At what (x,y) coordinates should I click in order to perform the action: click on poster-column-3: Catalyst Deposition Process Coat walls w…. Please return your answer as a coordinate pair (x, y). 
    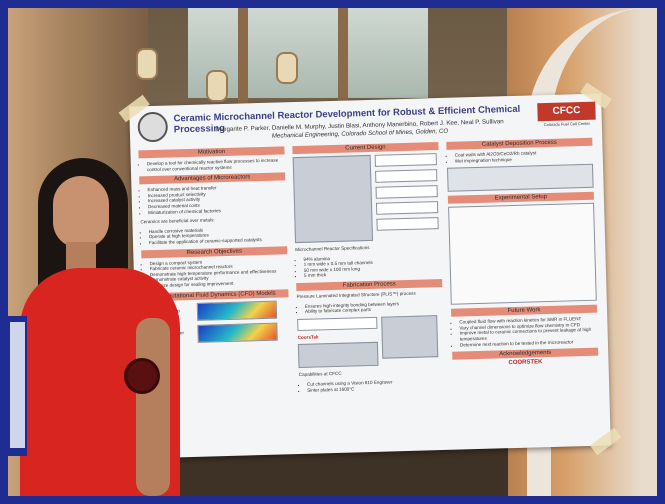
    Looking at the image, I should click on (522, 255).